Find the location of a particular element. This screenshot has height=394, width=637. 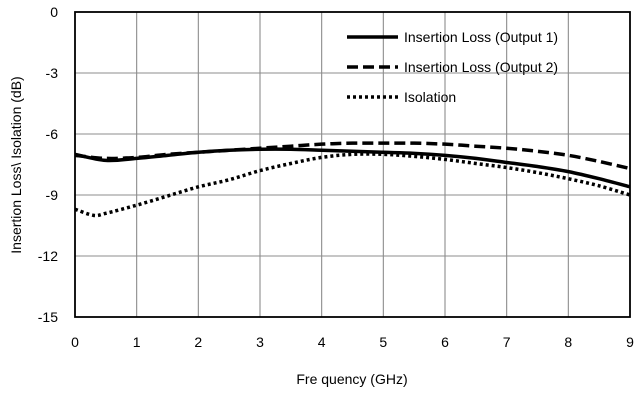

x-tick-label: 2 is located at coordinates (198, 342).